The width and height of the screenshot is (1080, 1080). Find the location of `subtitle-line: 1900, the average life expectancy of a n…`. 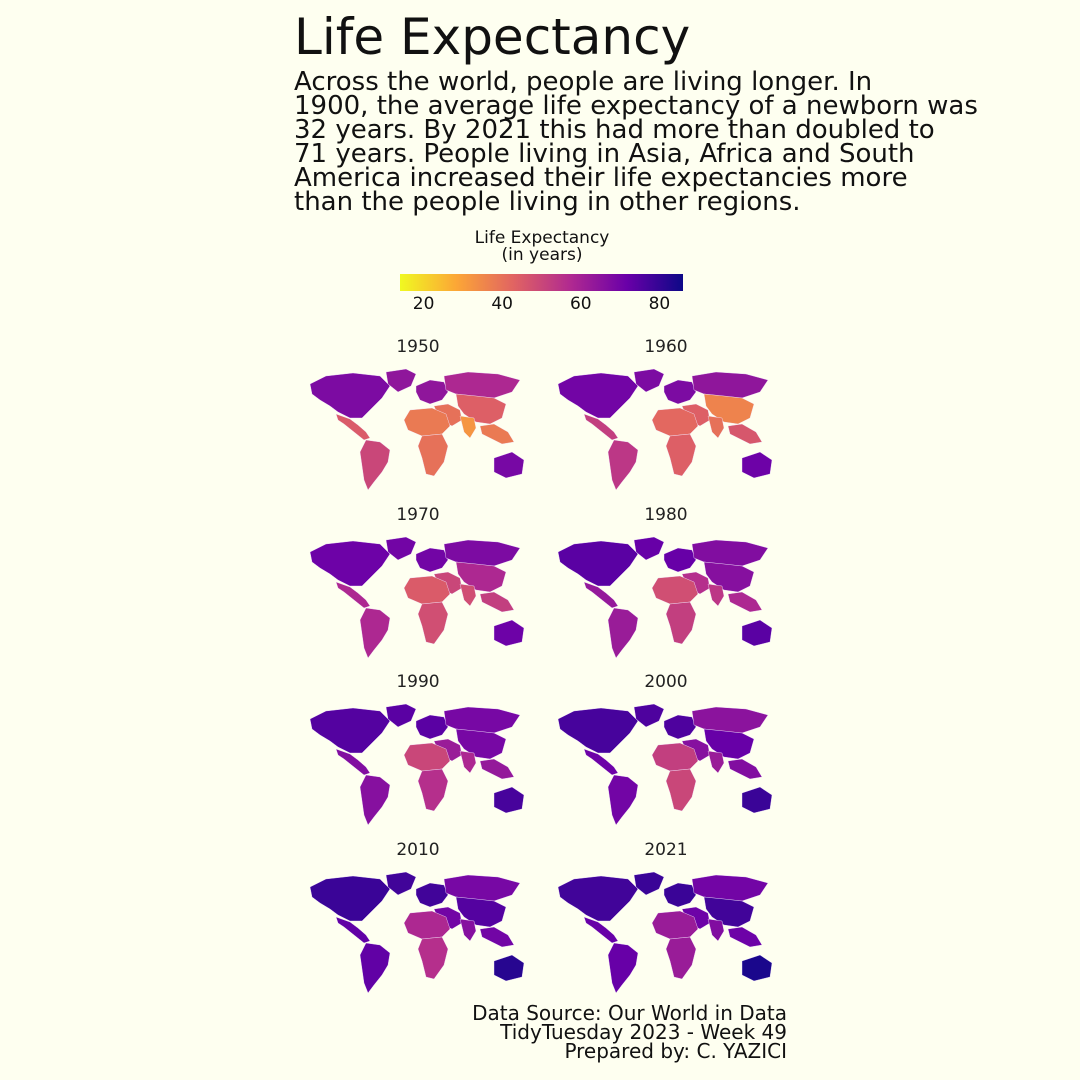

subtitle-line: 1900, the average life expectancy of a n… is located at coordinates (636, 106).